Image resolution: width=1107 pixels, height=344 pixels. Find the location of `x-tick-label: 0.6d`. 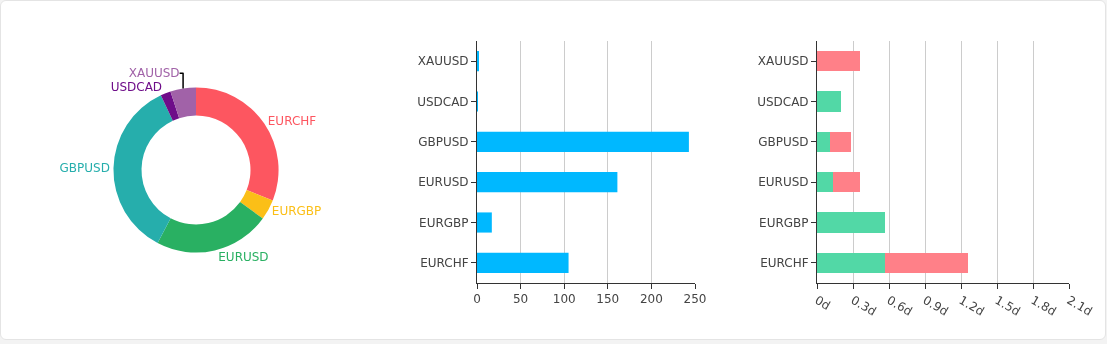

x-tick-label: 0.6d is located at coordinates (899, 306).